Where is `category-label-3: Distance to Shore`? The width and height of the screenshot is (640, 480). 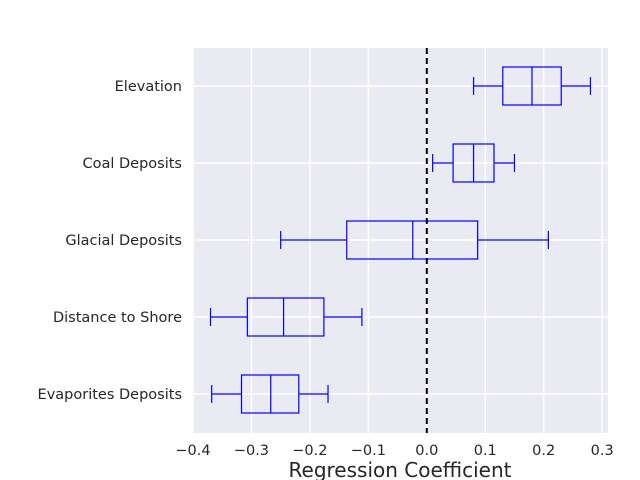 category-label-3: Distance to Shore is located at coordinates (117, 318).